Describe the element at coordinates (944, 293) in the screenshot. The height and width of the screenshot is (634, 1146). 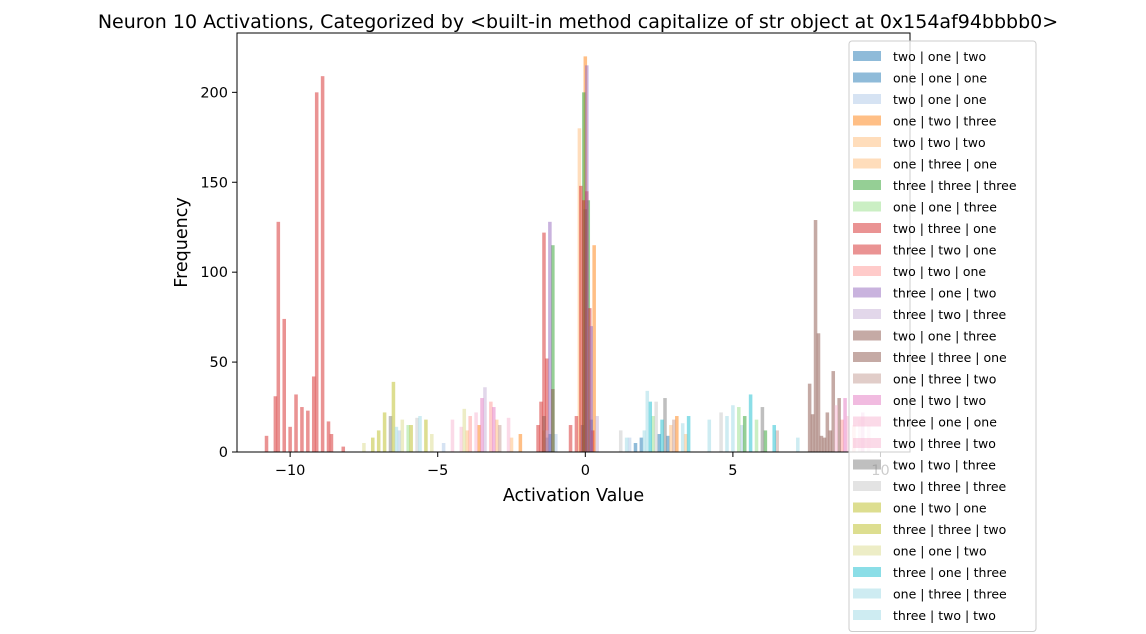
I see `legend-label: three | one | two` at that location.